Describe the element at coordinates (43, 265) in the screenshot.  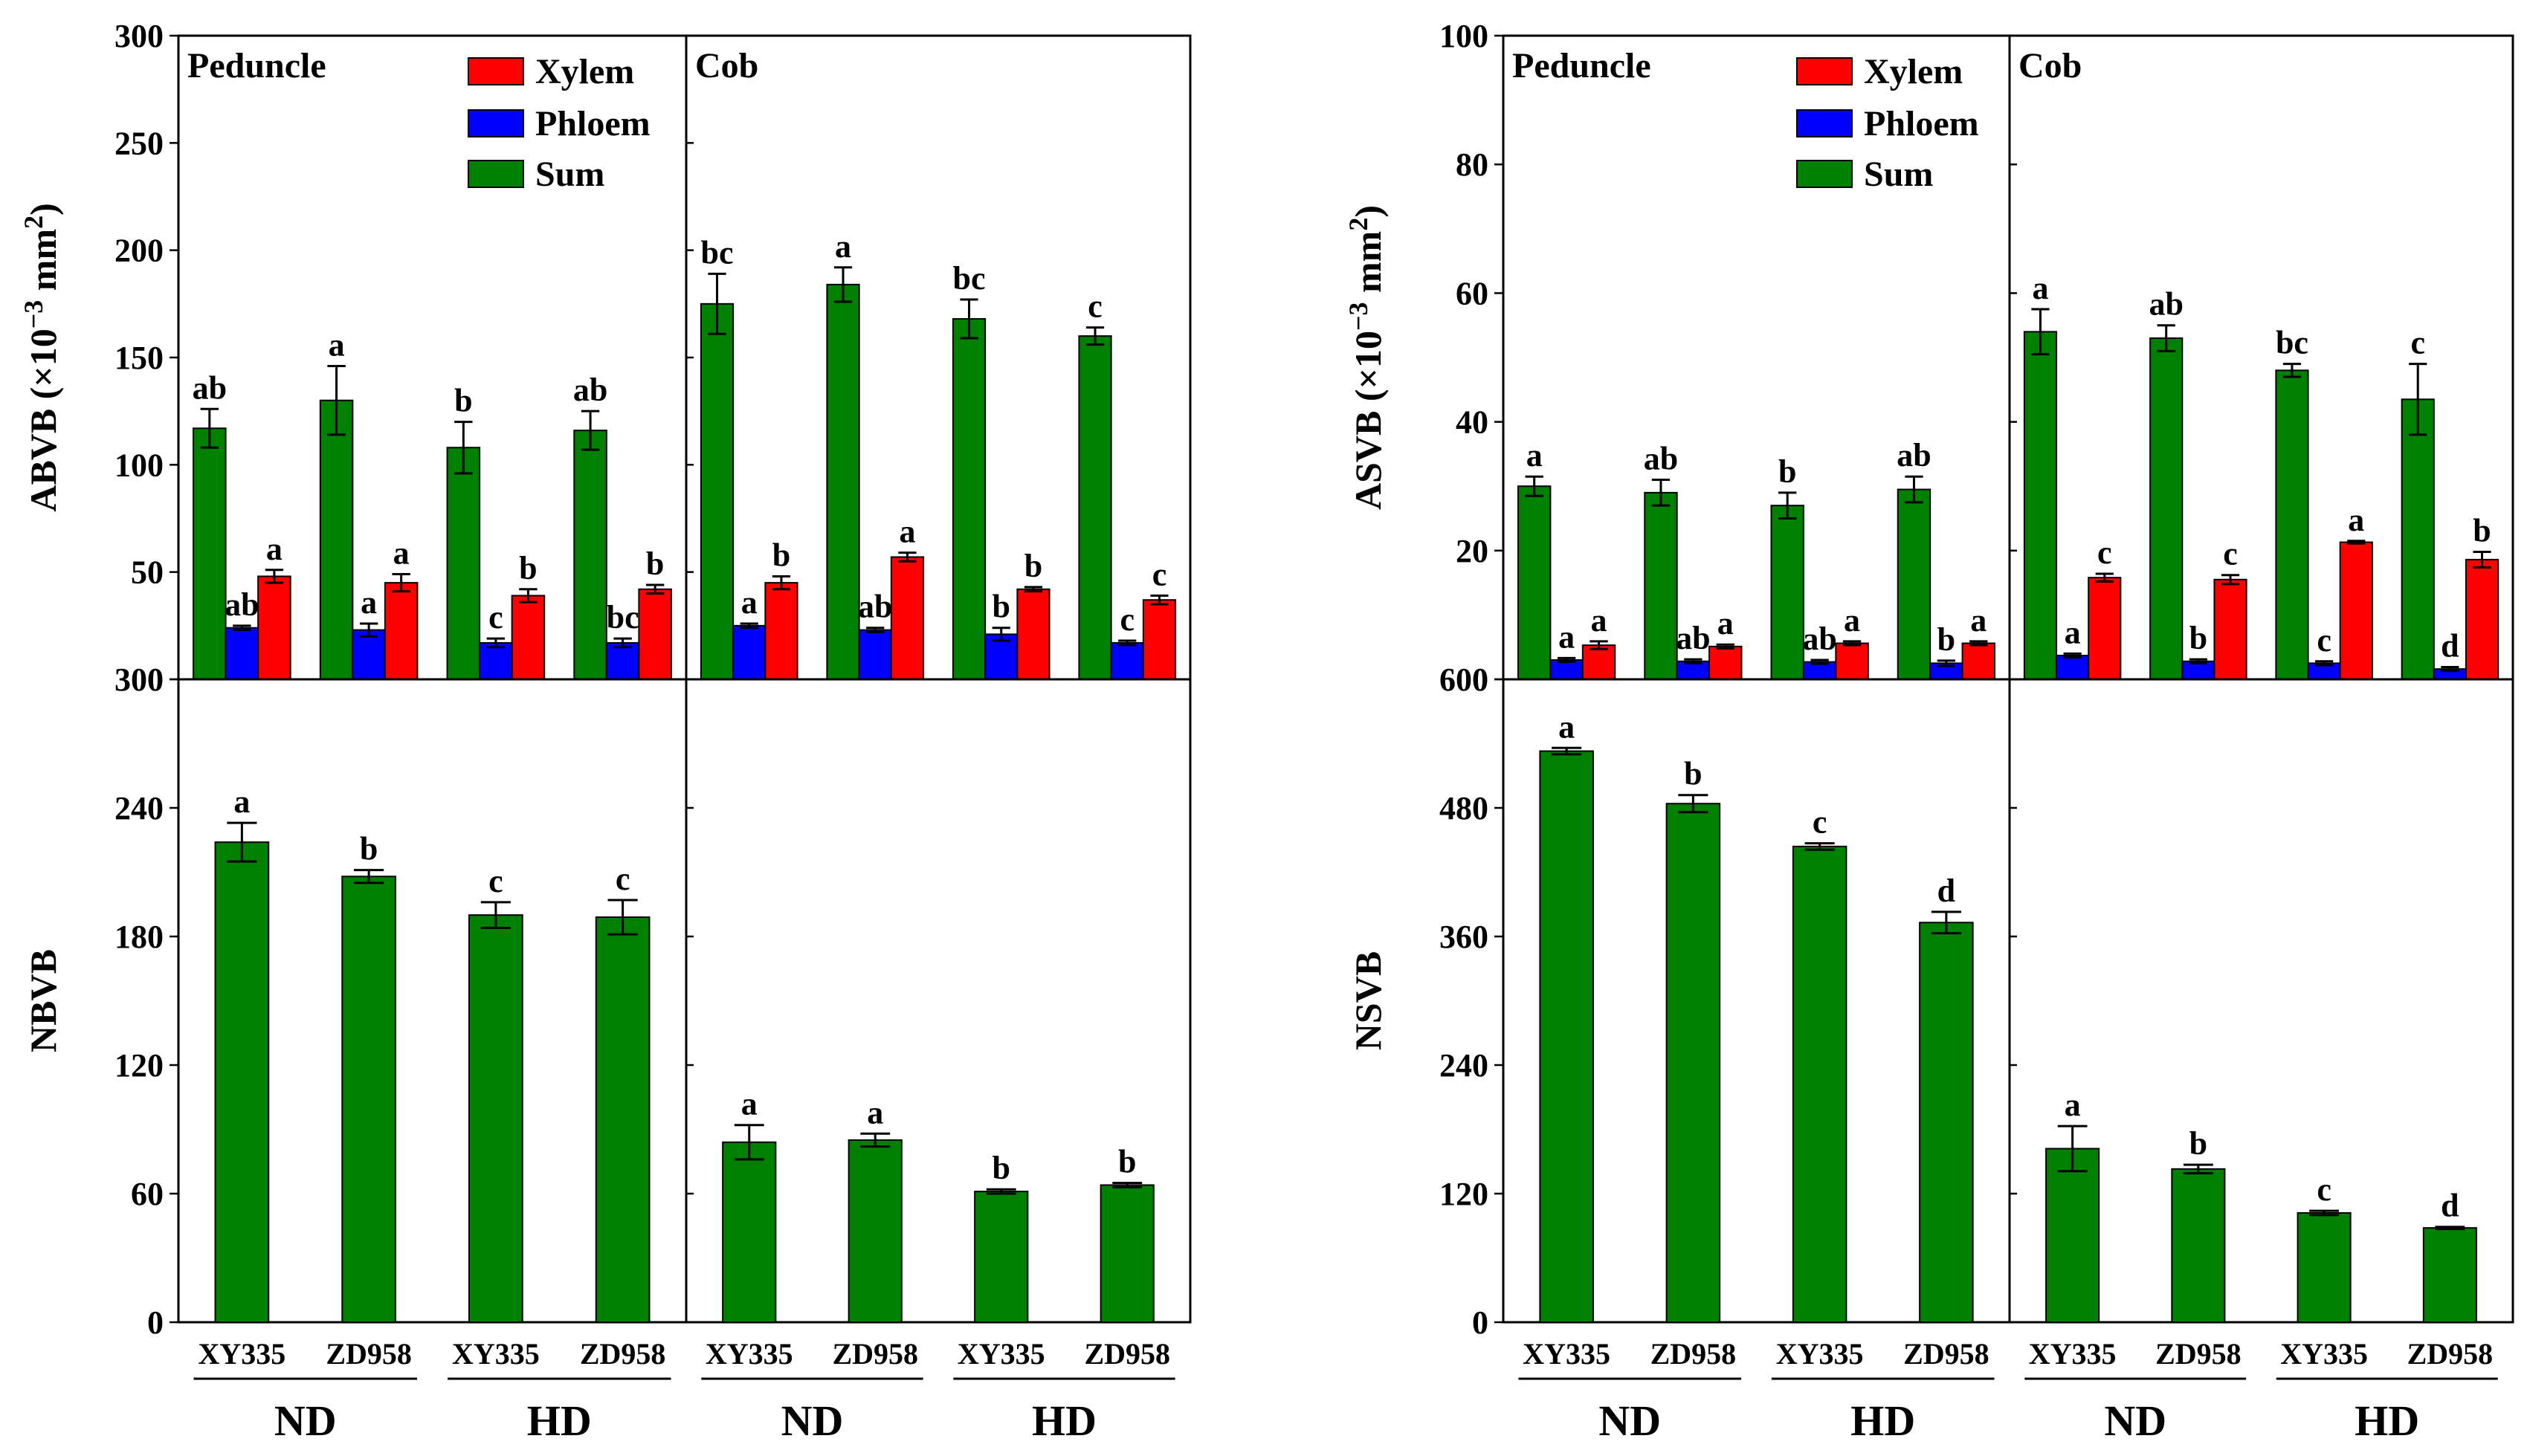
I see `abvb-ylabel-unit: mm` at that location.